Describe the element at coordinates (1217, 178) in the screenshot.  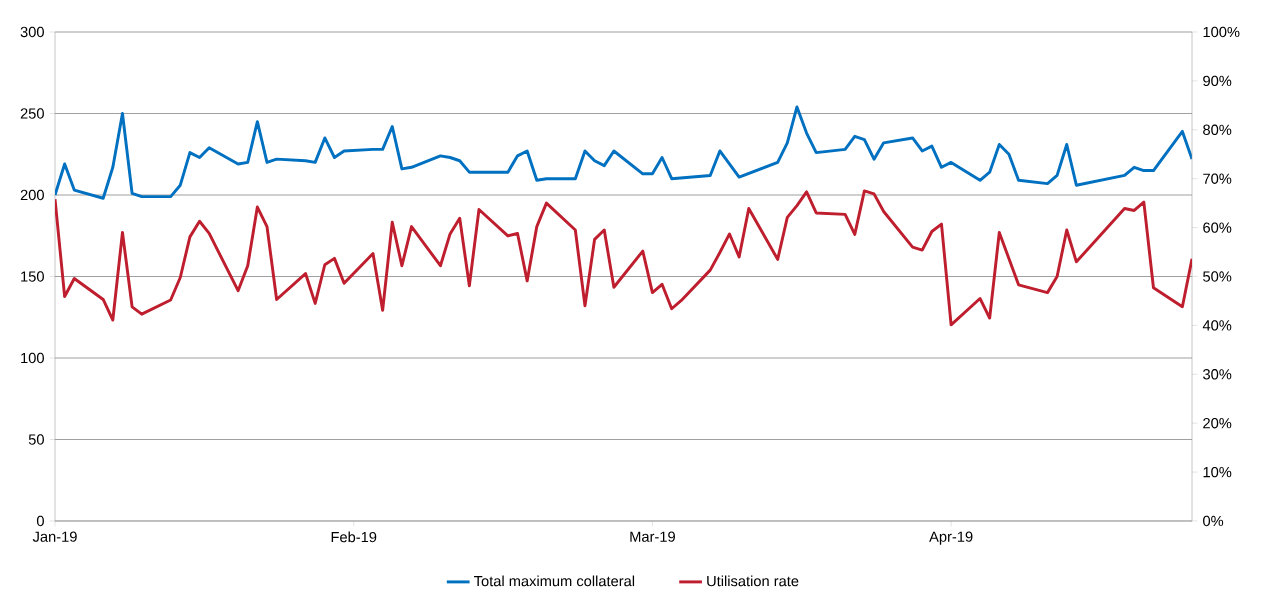
I see `y2-tick-label: 70%` at that location.